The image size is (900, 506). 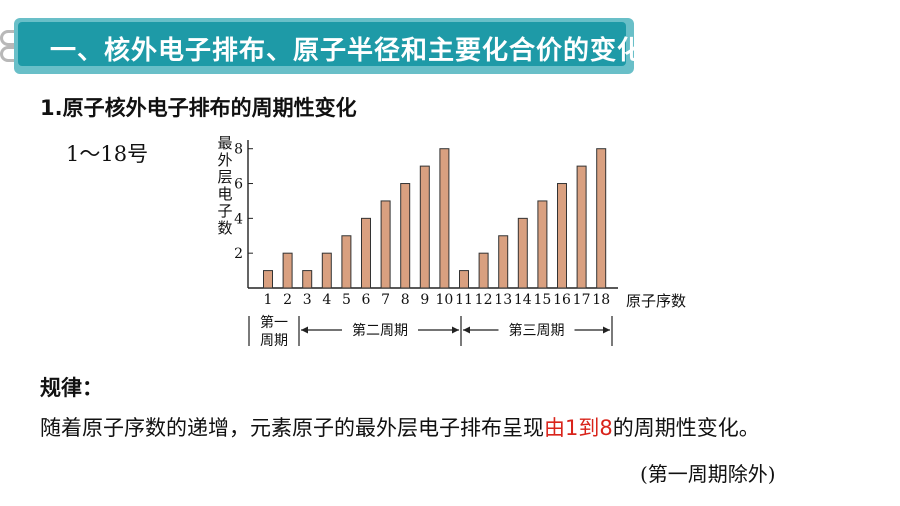 What do you see at coordinates (224, 160) in the screenshot?
I see `y-axis-label-char: 外` at bounding box center [224, 160].